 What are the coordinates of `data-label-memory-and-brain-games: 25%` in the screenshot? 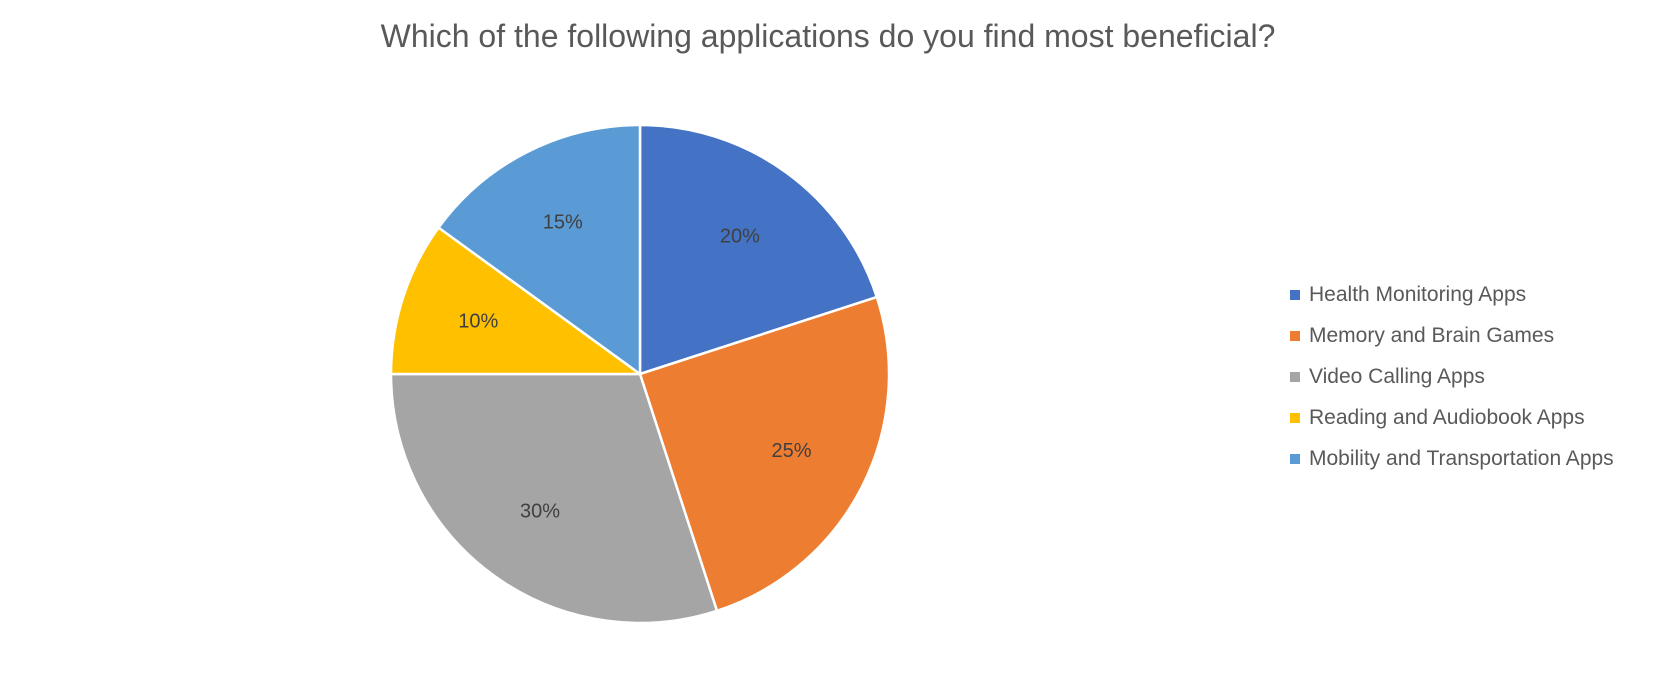 It's located at (791, 451).